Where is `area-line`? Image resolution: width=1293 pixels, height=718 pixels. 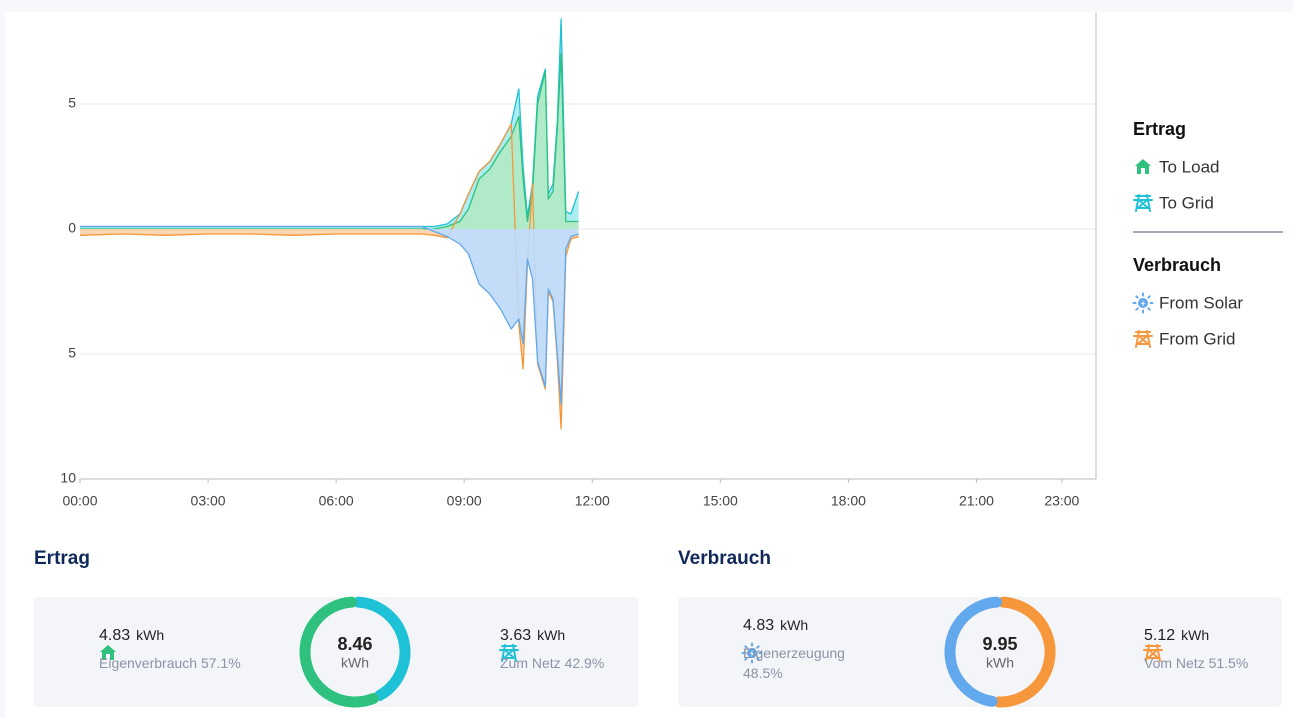 area-line is located at coordinates (329, 315).